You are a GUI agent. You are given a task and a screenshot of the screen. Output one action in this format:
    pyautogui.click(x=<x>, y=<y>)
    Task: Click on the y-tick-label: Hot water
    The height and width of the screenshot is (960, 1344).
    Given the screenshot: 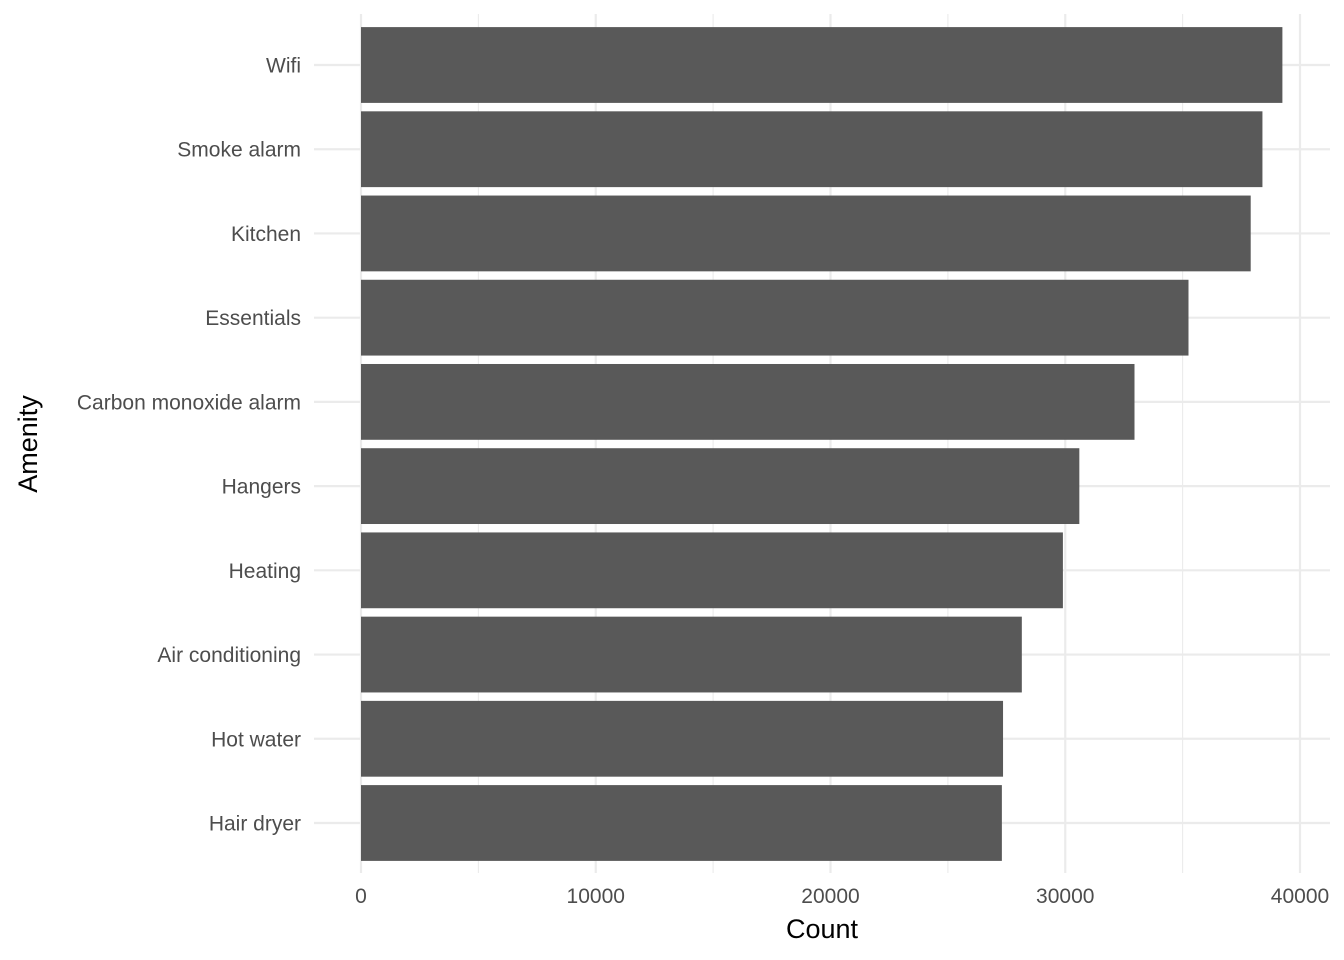 What is the action you would take?
    pyautogui.click(x=256, y=739)
    